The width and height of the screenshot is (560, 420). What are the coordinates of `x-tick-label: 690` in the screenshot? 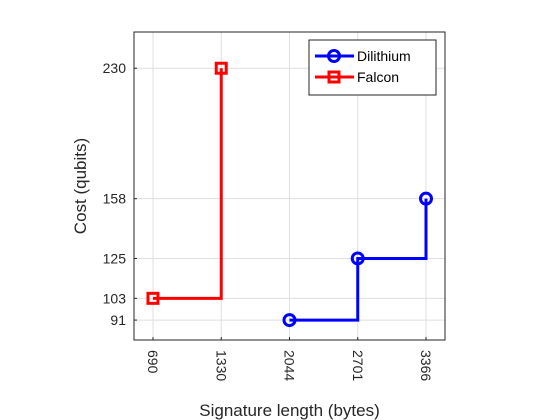 It's located at (153, 362).